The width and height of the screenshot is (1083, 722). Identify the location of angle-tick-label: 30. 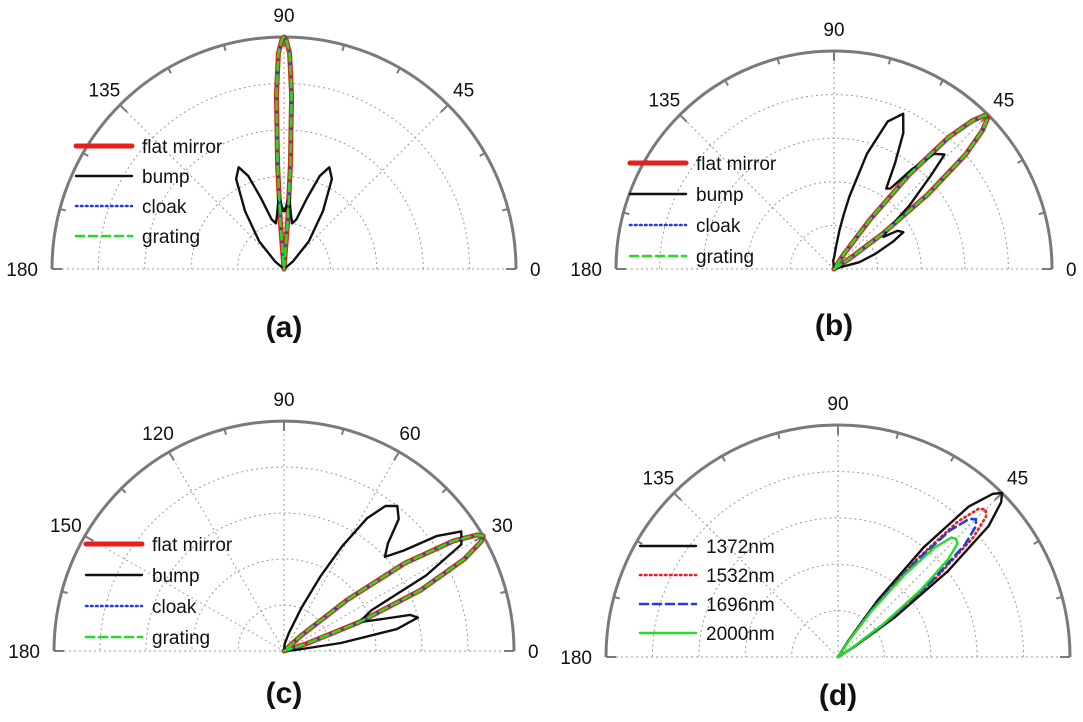
(502, 526).